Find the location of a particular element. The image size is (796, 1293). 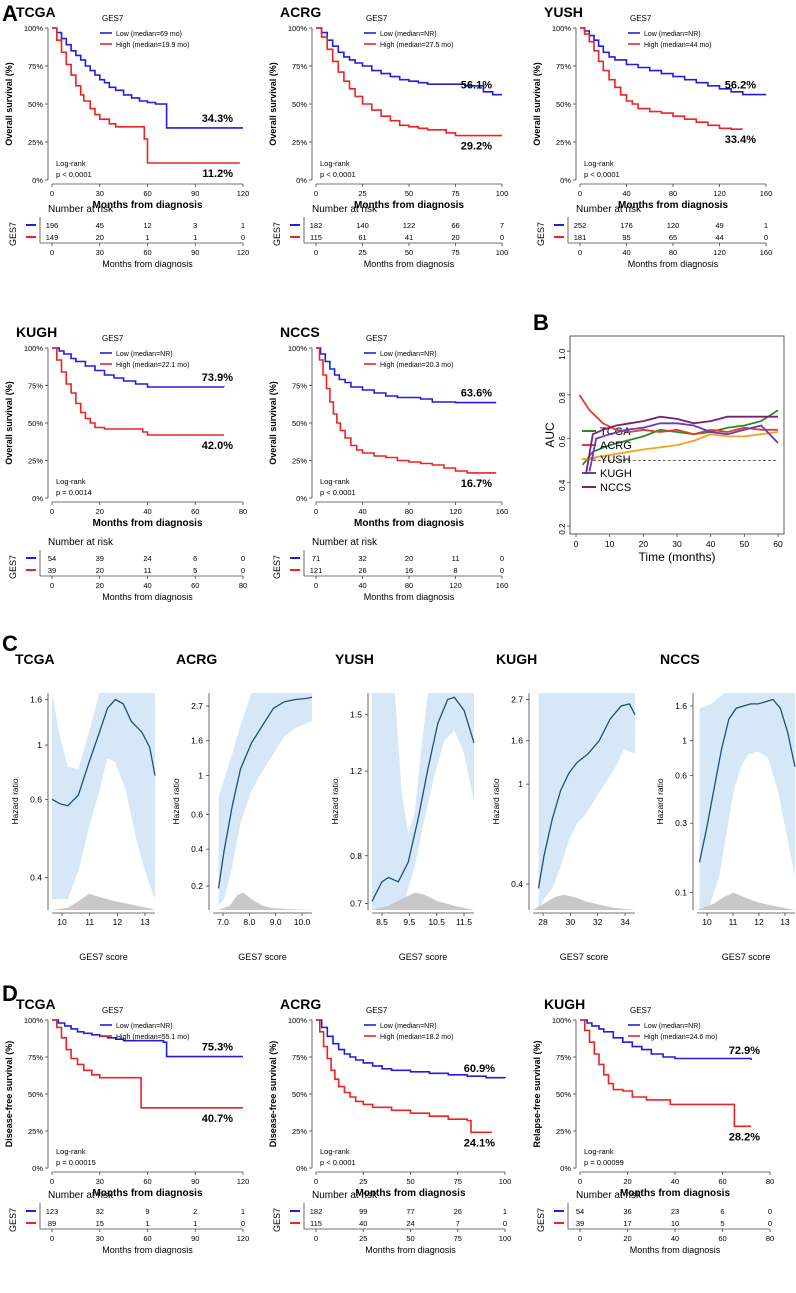

logrank-pvalue: p < 0.0001 is located at coordinates (338, 174).